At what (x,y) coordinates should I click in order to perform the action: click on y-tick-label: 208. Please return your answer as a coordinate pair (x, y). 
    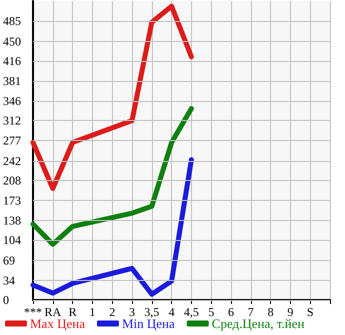
    Looking at the image, I should click on (12, 180).